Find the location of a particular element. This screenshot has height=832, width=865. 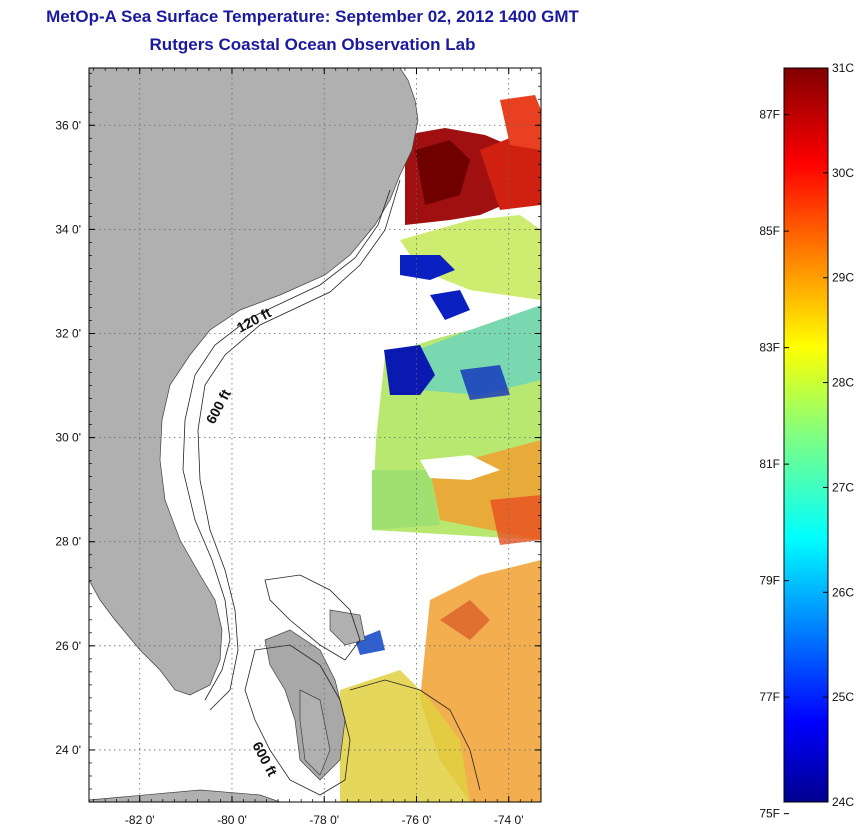

celsius-label: 26C is located at coordinates (843, 592).